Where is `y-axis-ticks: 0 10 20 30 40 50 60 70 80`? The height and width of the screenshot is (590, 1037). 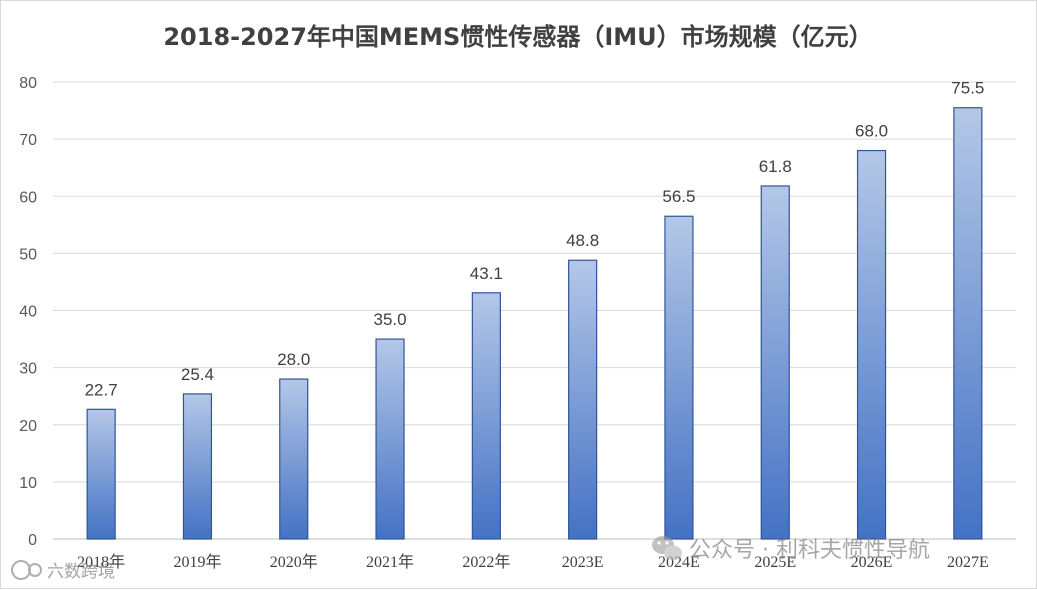
y-axis-ticks: 0 10 20 30 40 50 60 70 80 is located at coordinates (28, 312).